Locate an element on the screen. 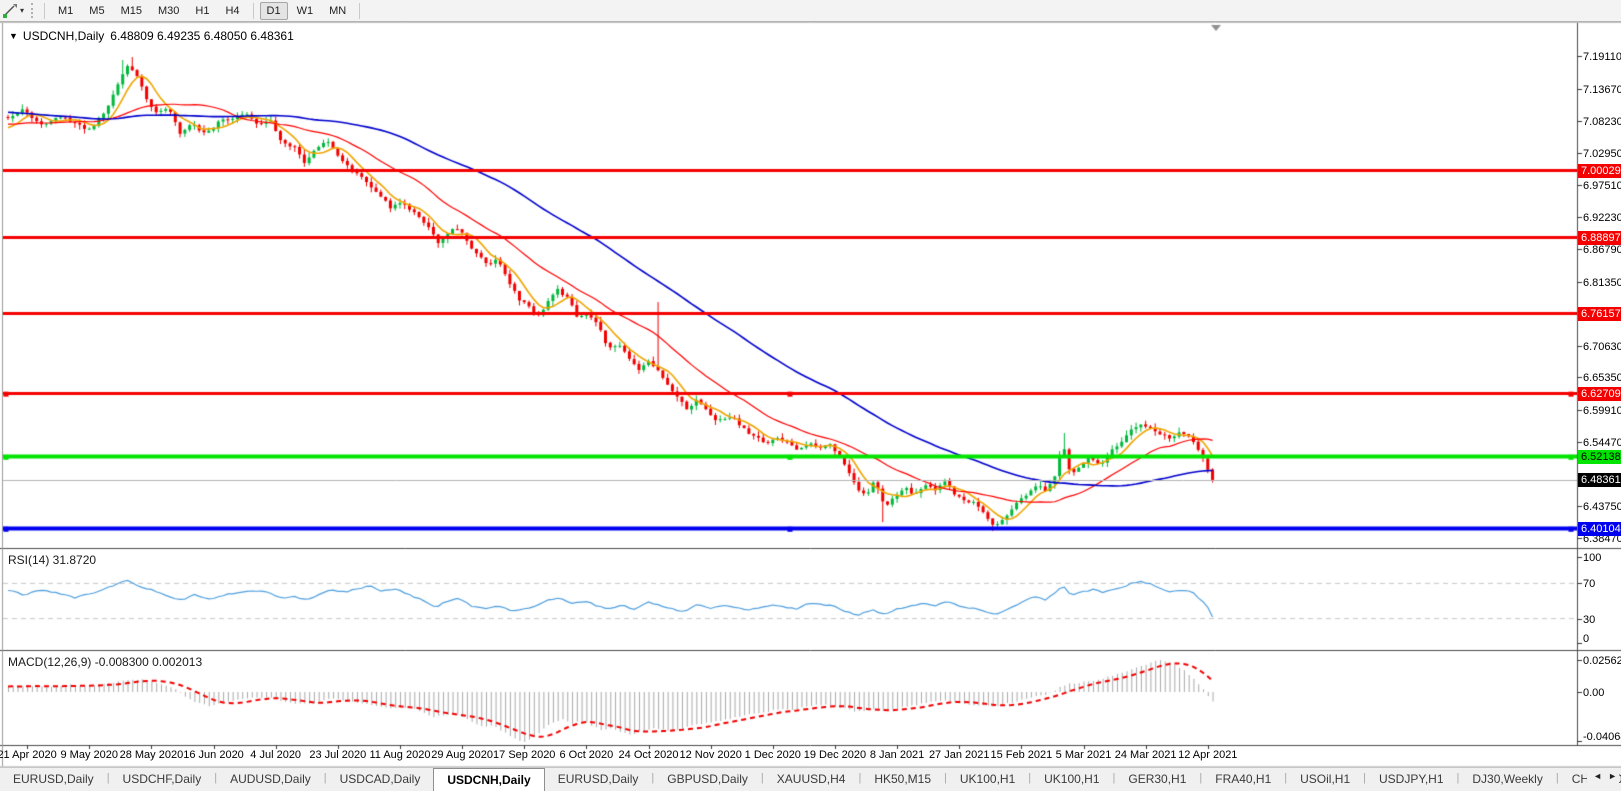 Image resolution: width=1621 pixels, height=791 pixels. chart-tab: DJ30,Weekly is located at coordinates (1507, 779).